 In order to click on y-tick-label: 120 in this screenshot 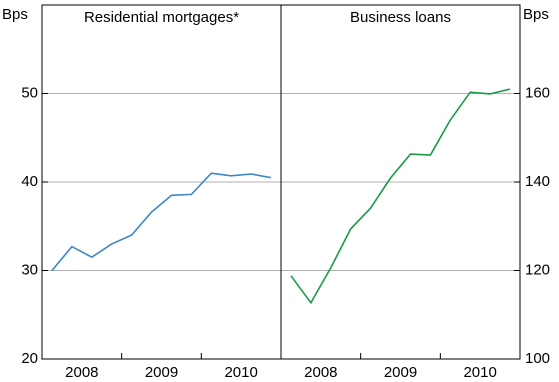, I will do `click(537, 269)`.